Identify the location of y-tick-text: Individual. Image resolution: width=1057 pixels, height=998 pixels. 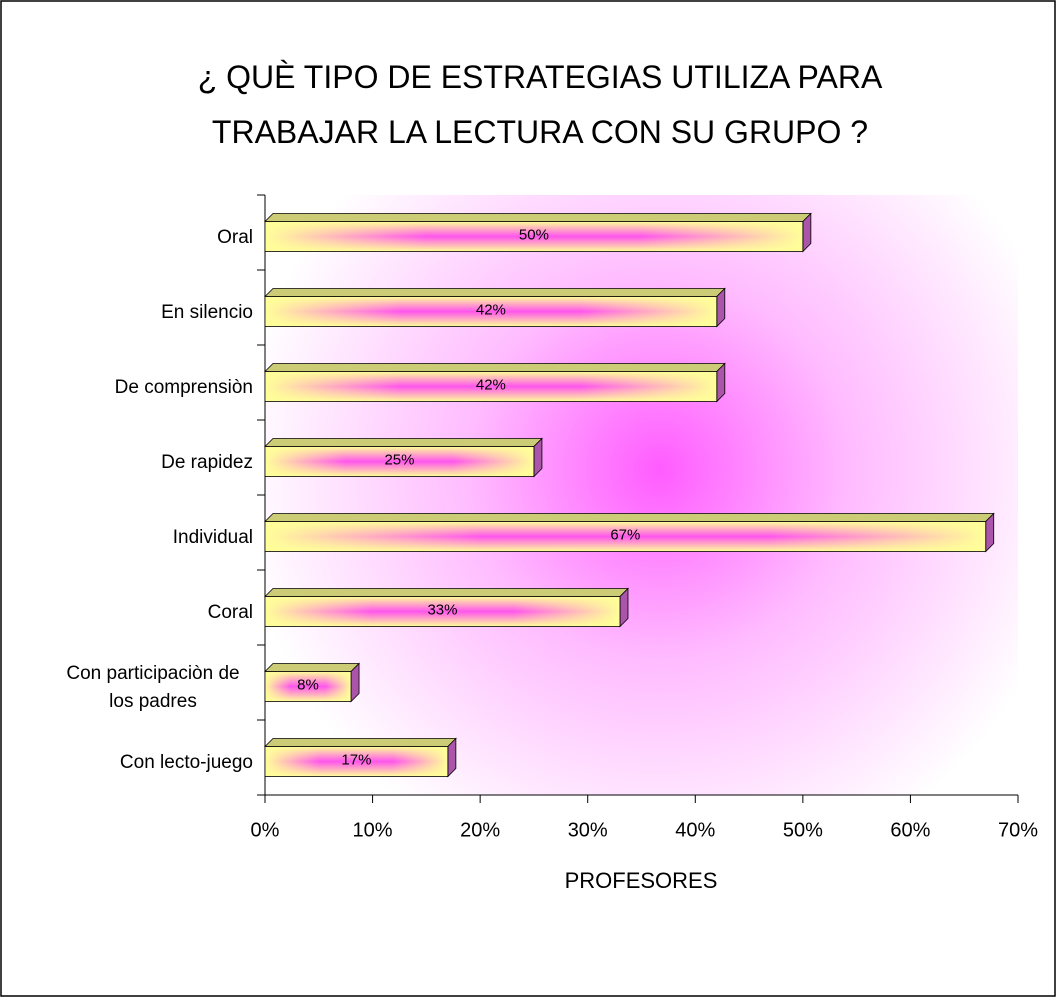
(212, 537).